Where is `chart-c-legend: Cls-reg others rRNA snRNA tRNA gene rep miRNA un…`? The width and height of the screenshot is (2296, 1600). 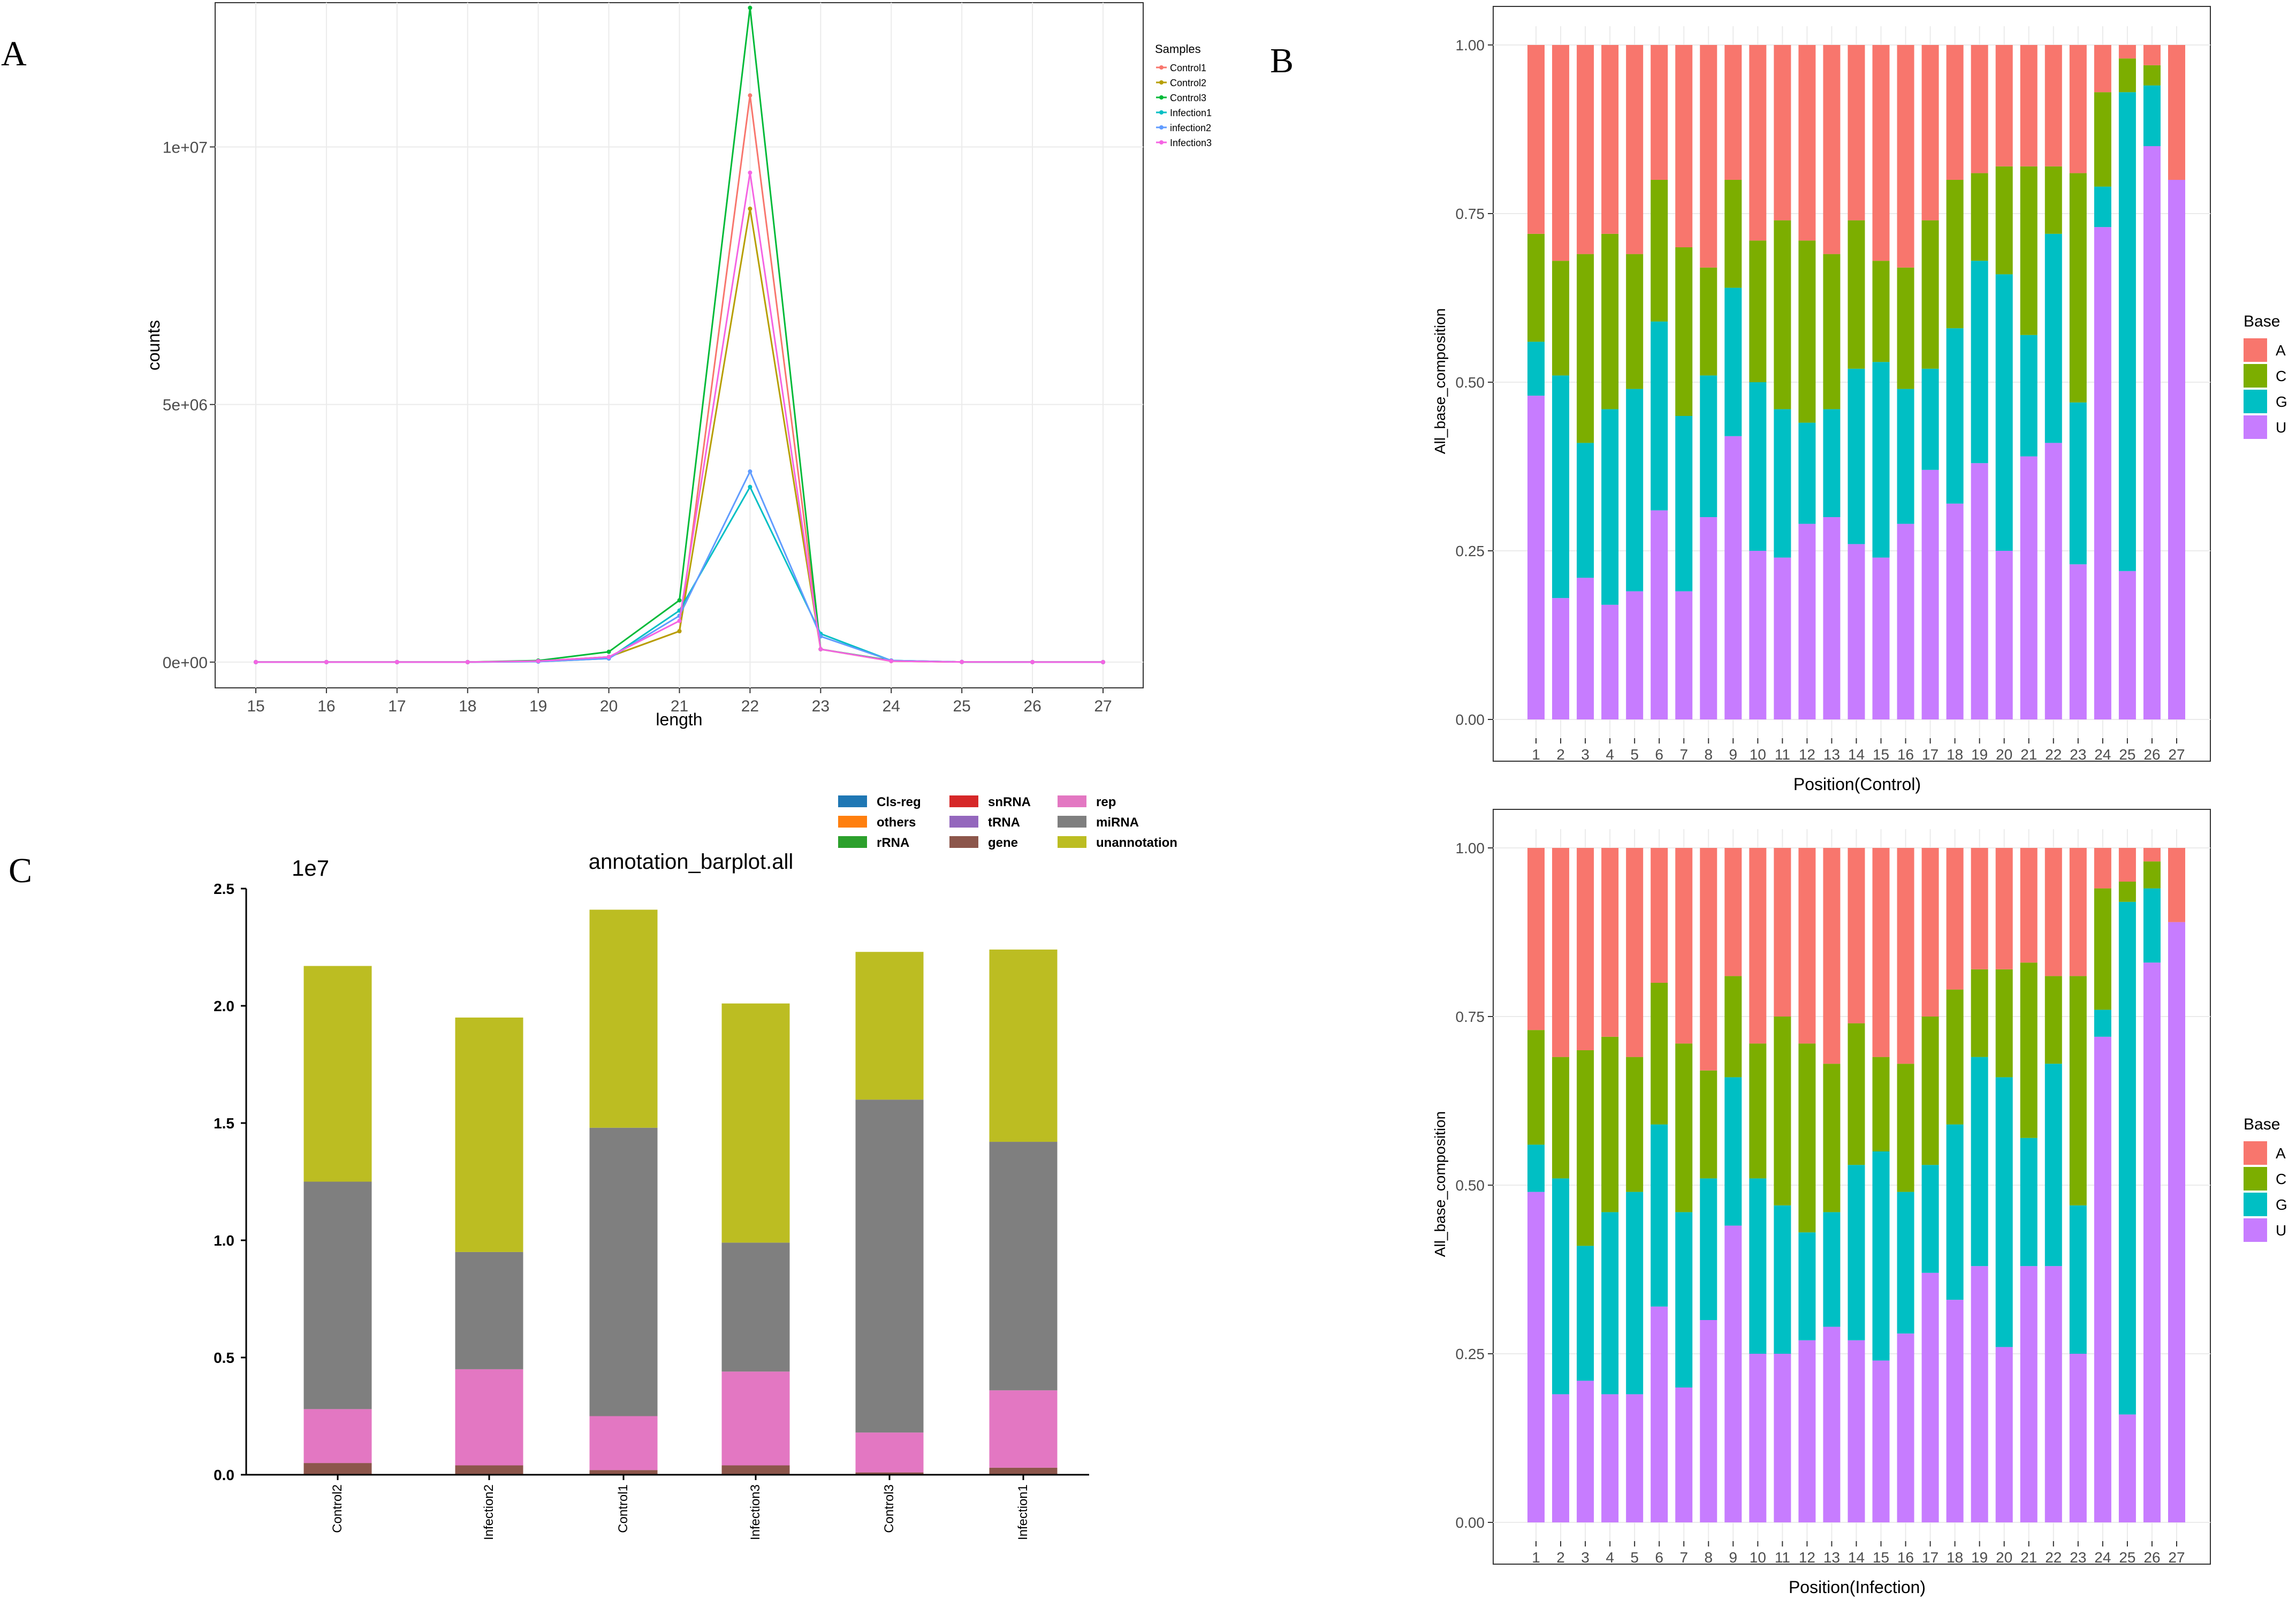 chart-c-legend: Cls-reg others rRNA snRNA tRNA gene rep miRNA un… is located at coordinates (1007, 823).